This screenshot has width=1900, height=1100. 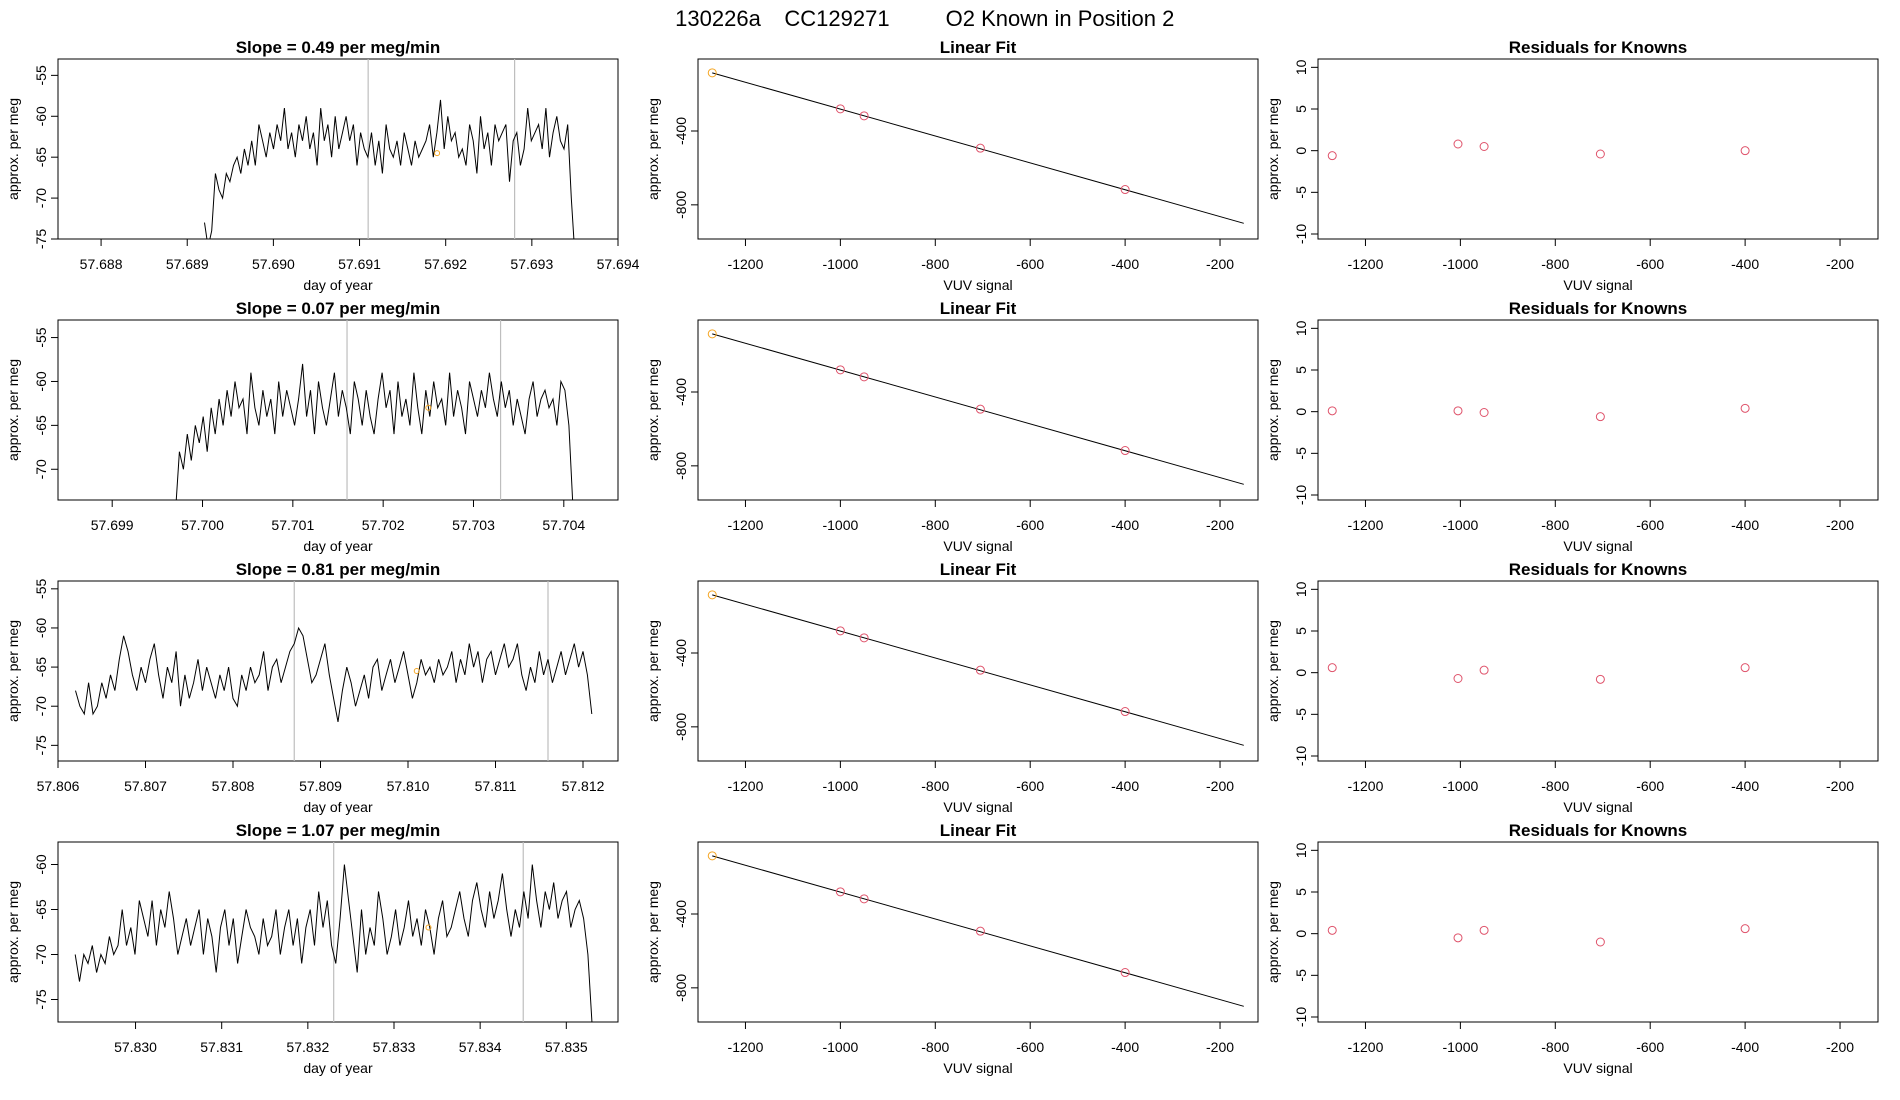 I want to click on row4-linear-fit-y-tick-label: -800, so click(x=681, y=988).